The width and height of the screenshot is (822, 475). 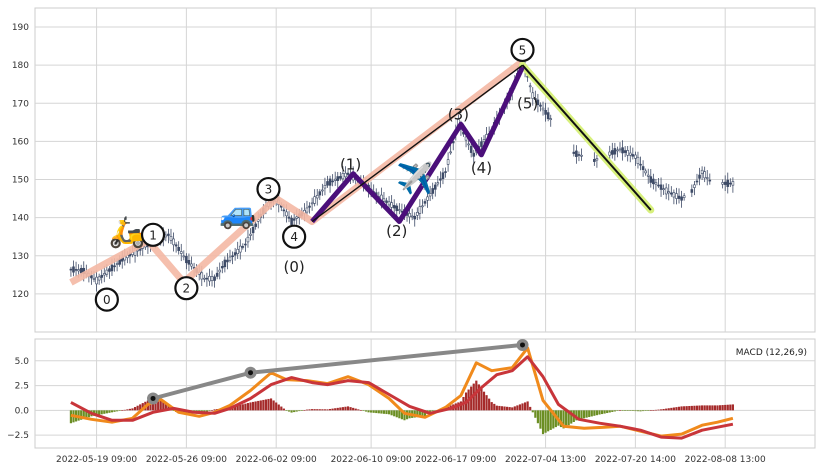 What do you see at coordinates (20, 142) in the screenshot?
I see `y-tick-label: 160` at bounding box center [20, 142].